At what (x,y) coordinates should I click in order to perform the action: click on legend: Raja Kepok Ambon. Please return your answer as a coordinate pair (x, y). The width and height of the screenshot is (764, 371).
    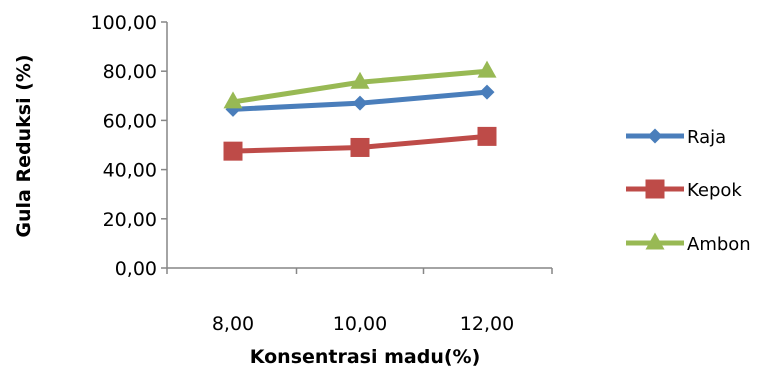
    Looking at the image, I should click on (688, 191).